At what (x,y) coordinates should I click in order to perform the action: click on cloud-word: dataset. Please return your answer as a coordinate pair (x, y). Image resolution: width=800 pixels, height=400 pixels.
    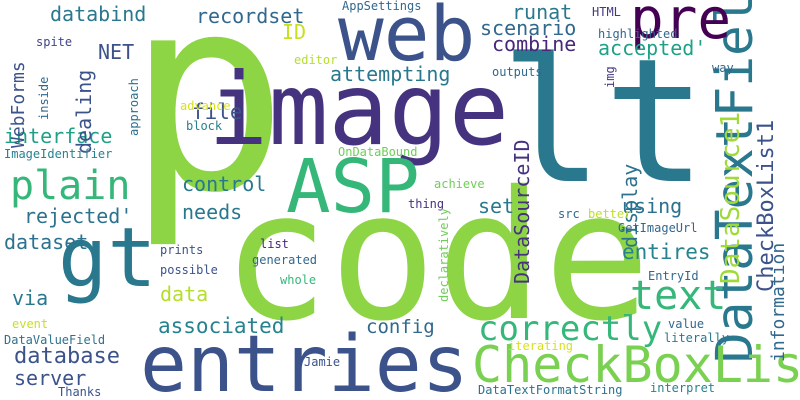
    Looking at the image, I should click on (46, 242).